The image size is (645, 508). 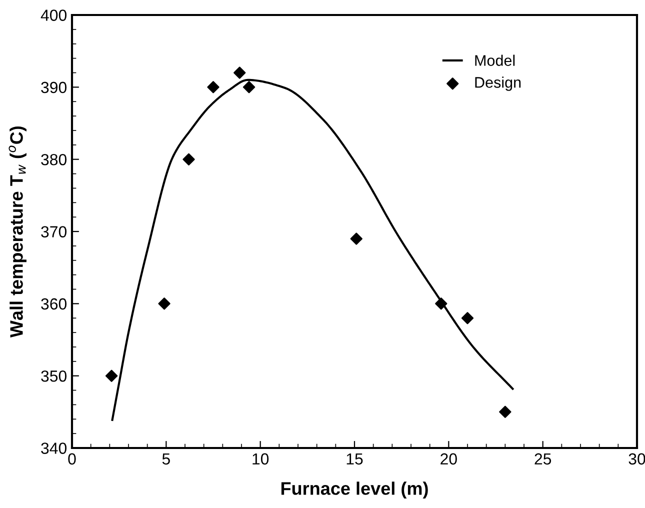 What do you see at coordinates (495, 60) in the screenshot?
I see `legend-label: Model` at bounding box center [495, 60].